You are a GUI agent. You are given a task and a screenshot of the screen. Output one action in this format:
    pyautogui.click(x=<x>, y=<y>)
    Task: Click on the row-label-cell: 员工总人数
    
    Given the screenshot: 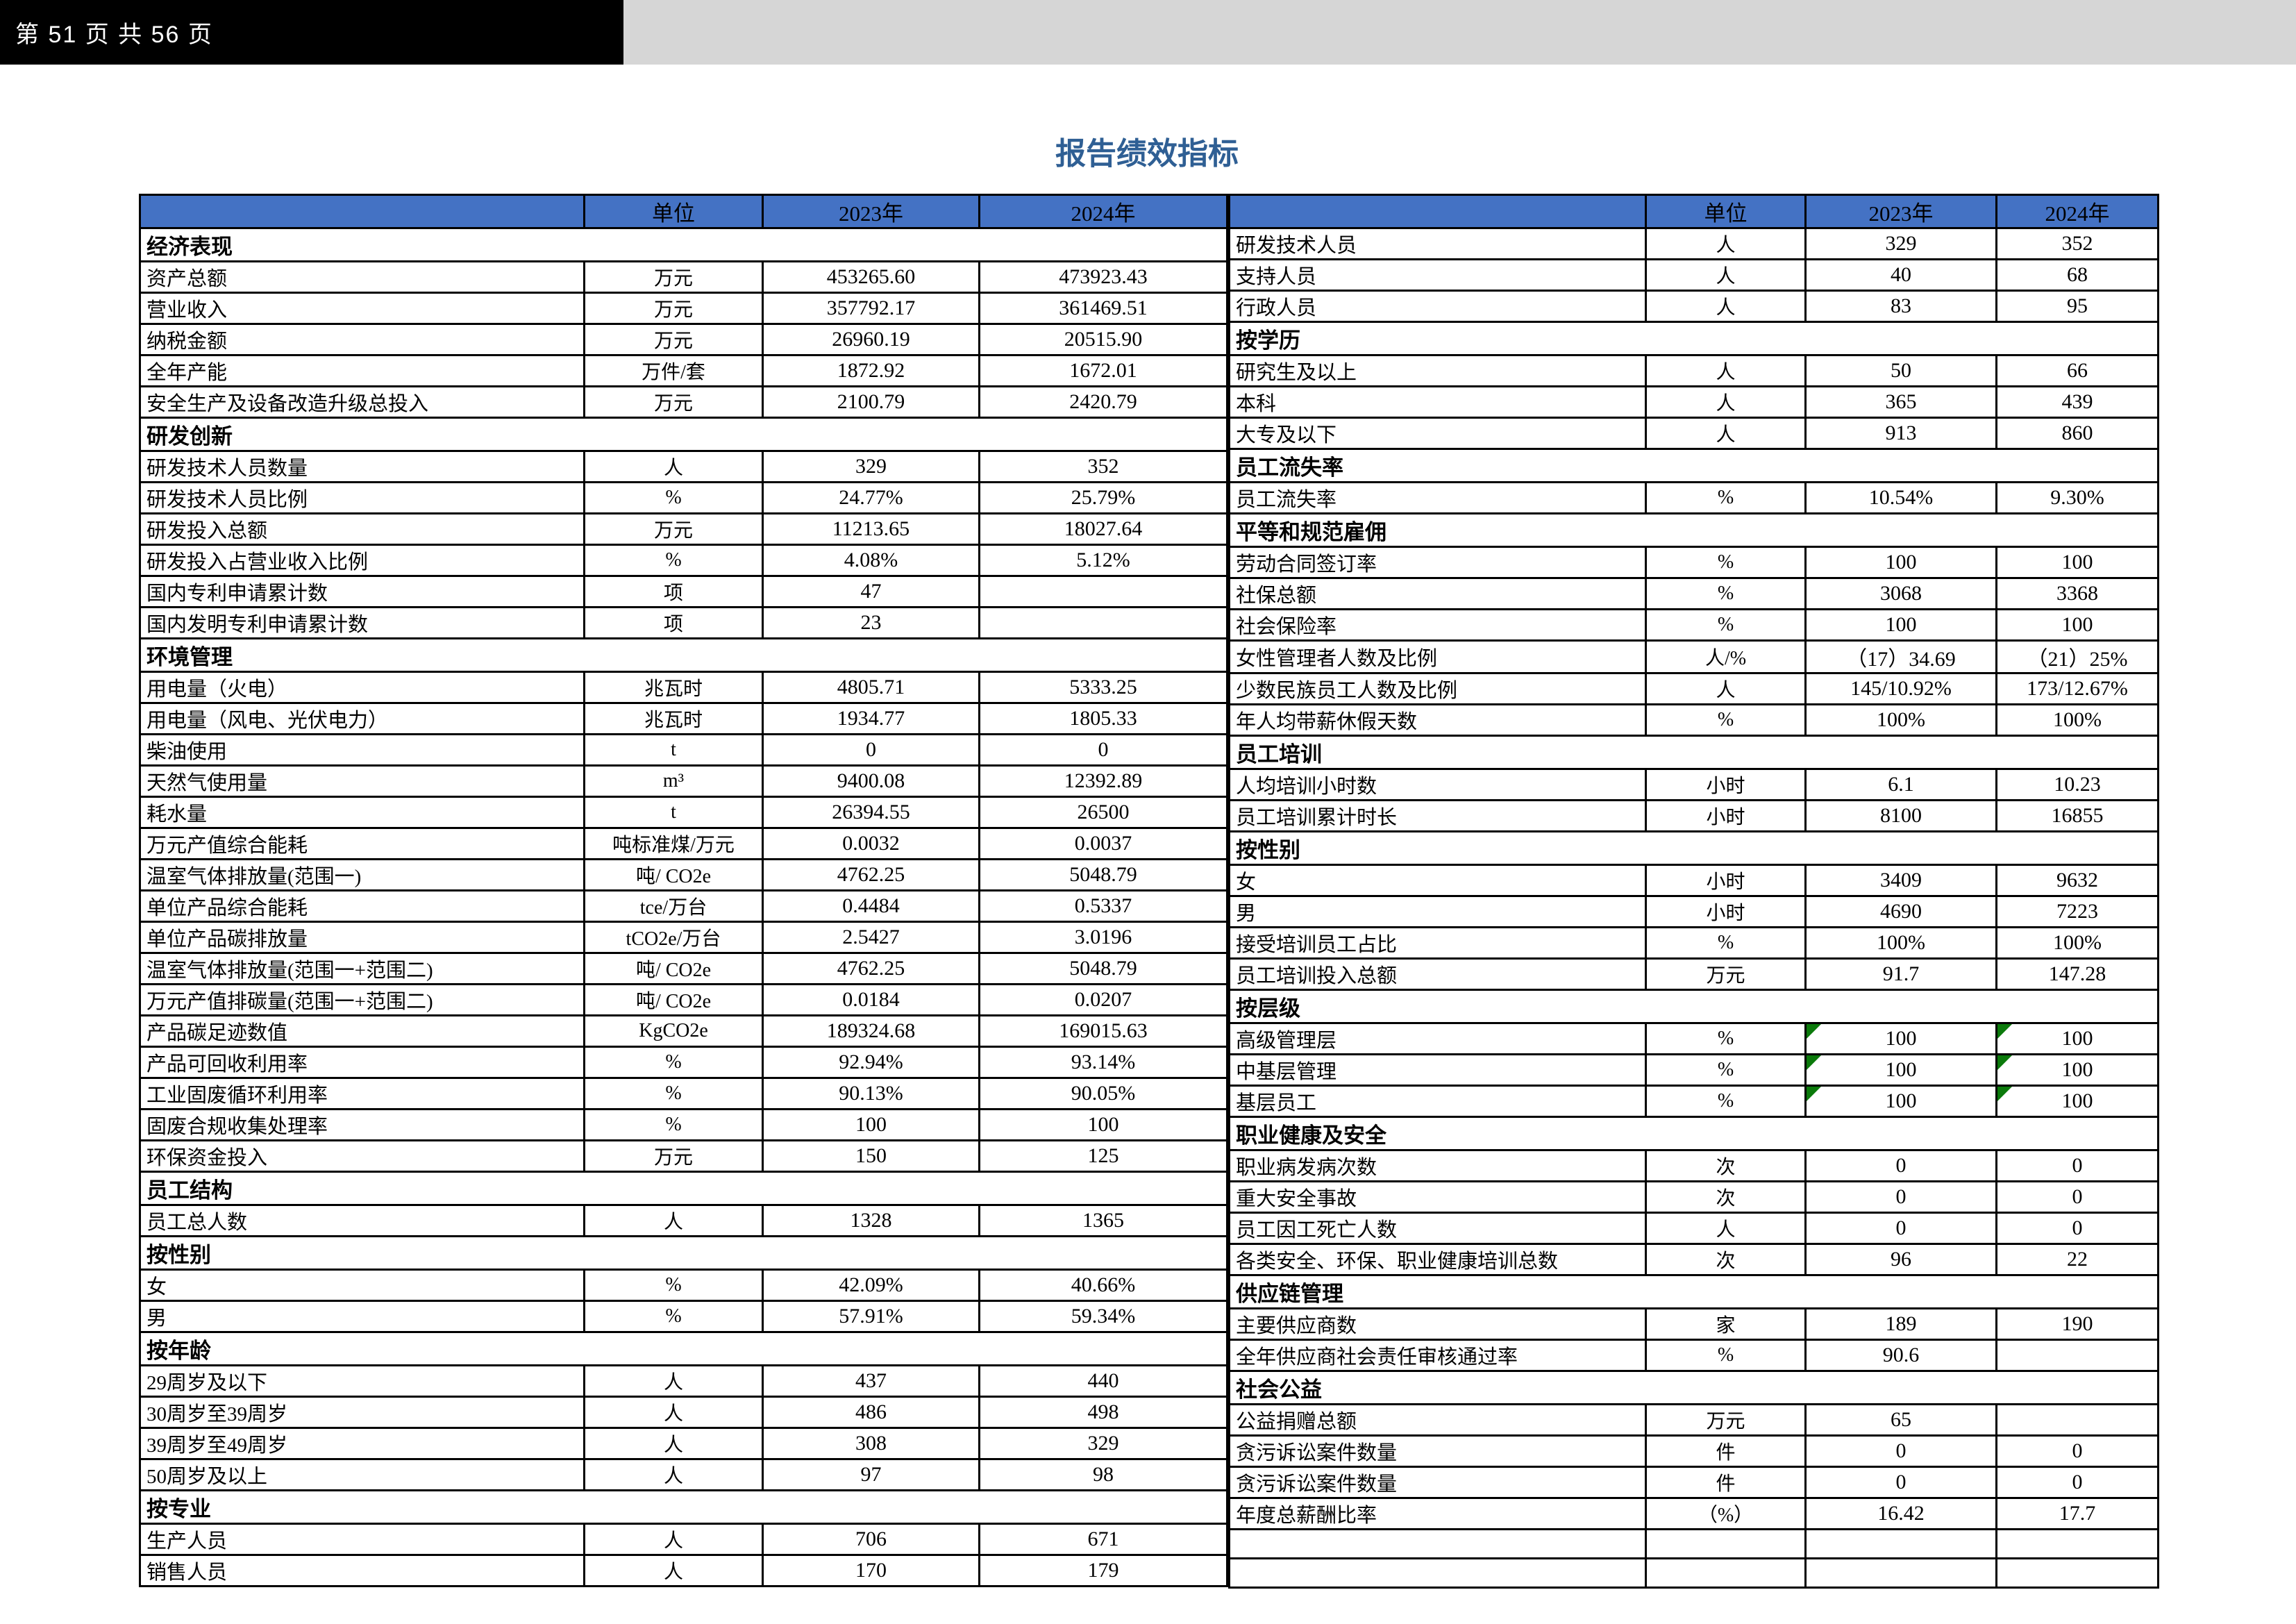 What is the action you would take?
    pyautogui.click(x=362, y=1220)
    